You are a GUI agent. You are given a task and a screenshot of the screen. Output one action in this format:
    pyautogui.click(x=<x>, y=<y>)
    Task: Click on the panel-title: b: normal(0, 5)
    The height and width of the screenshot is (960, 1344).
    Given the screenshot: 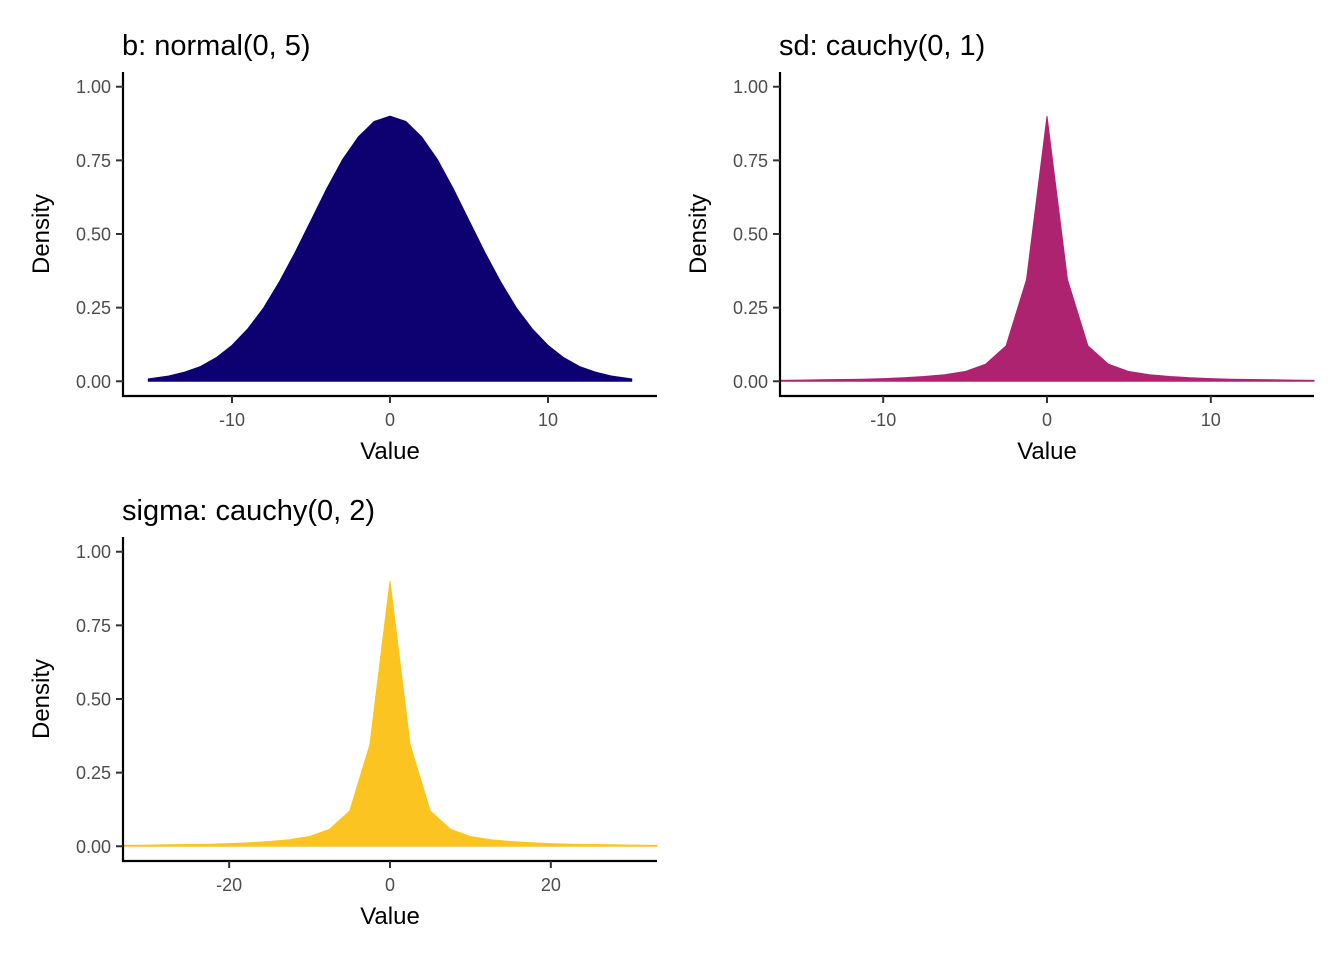 What is the action you would take?
    pyautogui.click(x=216, y=46)
    